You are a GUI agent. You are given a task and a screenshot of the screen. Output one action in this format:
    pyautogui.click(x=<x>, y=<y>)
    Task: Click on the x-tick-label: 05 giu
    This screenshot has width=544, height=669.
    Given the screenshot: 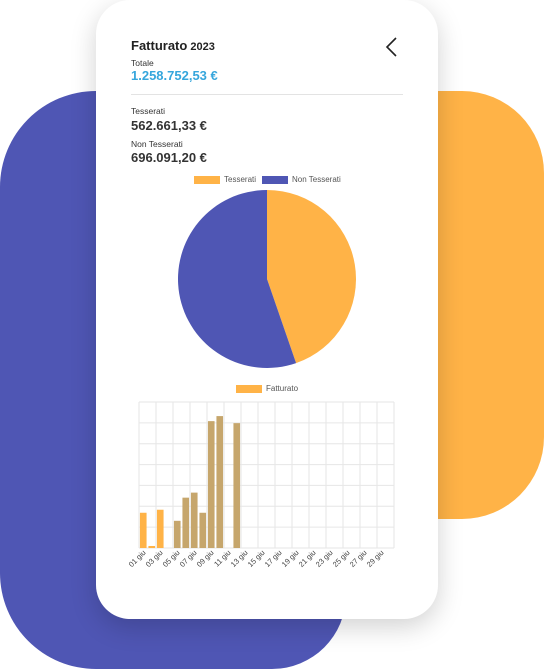 What is the action you would take?
    pyautogui.click(x=171, y=558)
    